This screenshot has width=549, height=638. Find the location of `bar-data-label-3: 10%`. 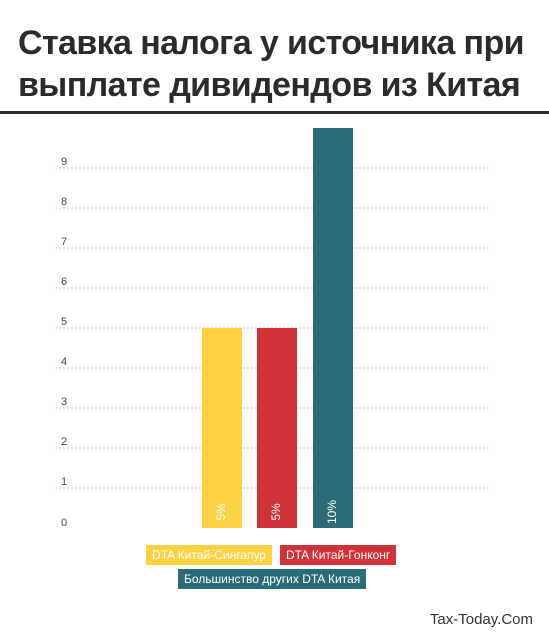

bar-data-label-3: 10% is located at coordinates (332, 512).